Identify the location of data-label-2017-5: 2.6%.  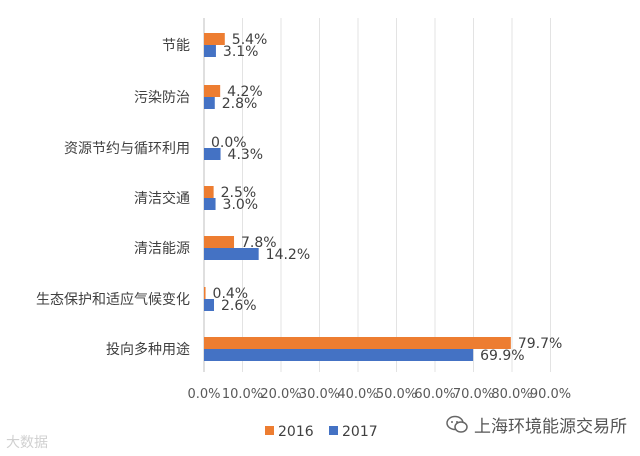
(239, 306).